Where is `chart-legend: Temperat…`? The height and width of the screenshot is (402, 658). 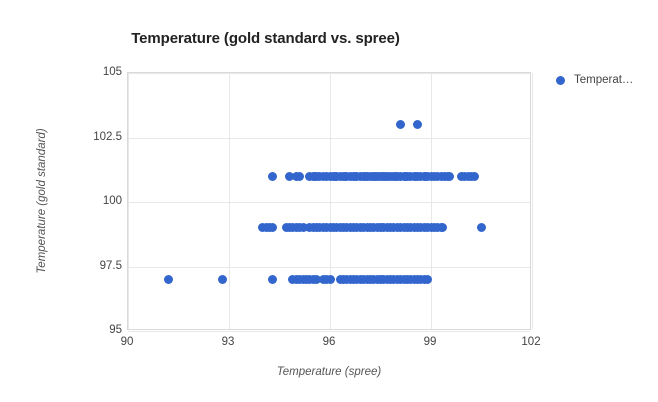 chart-legend: Temperat… is located at coordinates (594, 80).